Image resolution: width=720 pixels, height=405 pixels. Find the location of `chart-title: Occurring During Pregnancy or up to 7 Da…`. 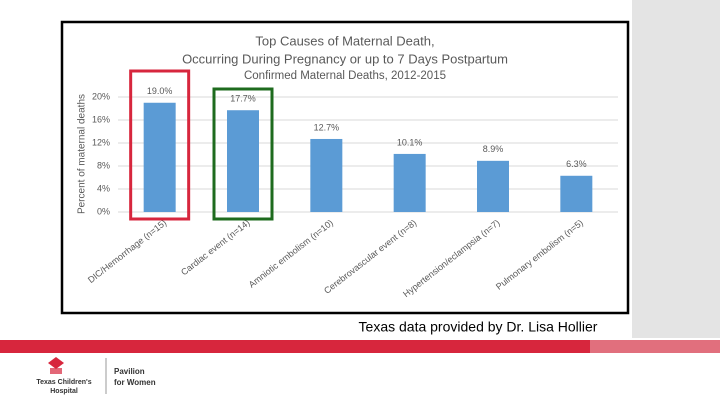

chart-title: Occurring During Pregnancy or up to 7 Da… is located at coordinates (345, 58).